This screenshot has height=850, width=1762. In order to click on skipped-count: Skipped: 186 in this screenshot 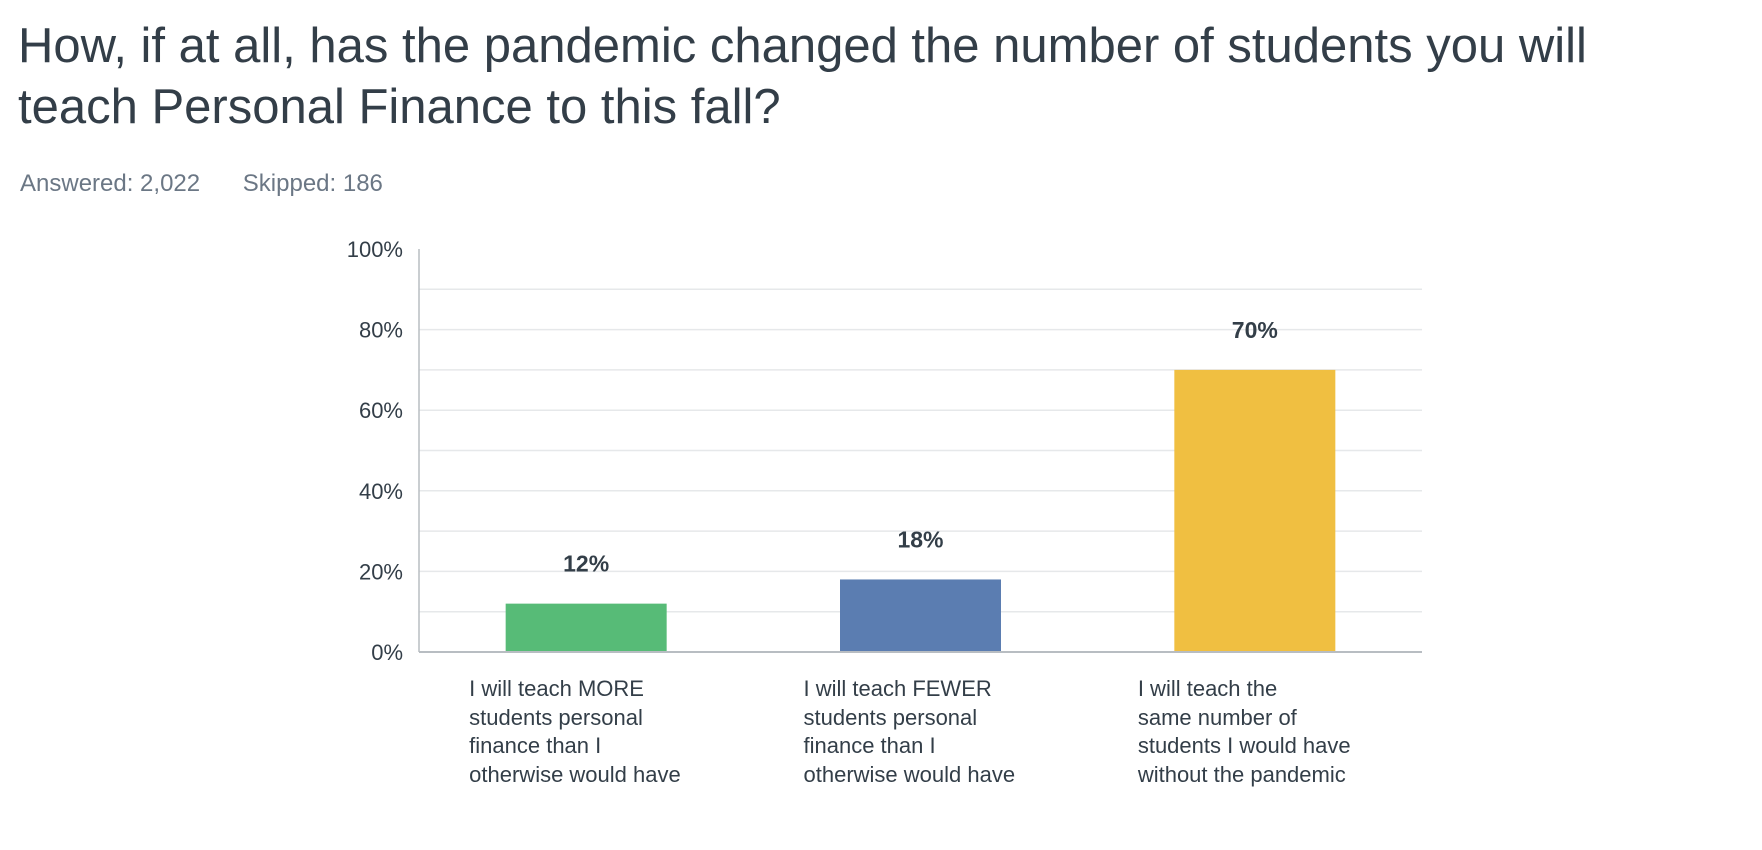, I will do `click(312, 183)`.